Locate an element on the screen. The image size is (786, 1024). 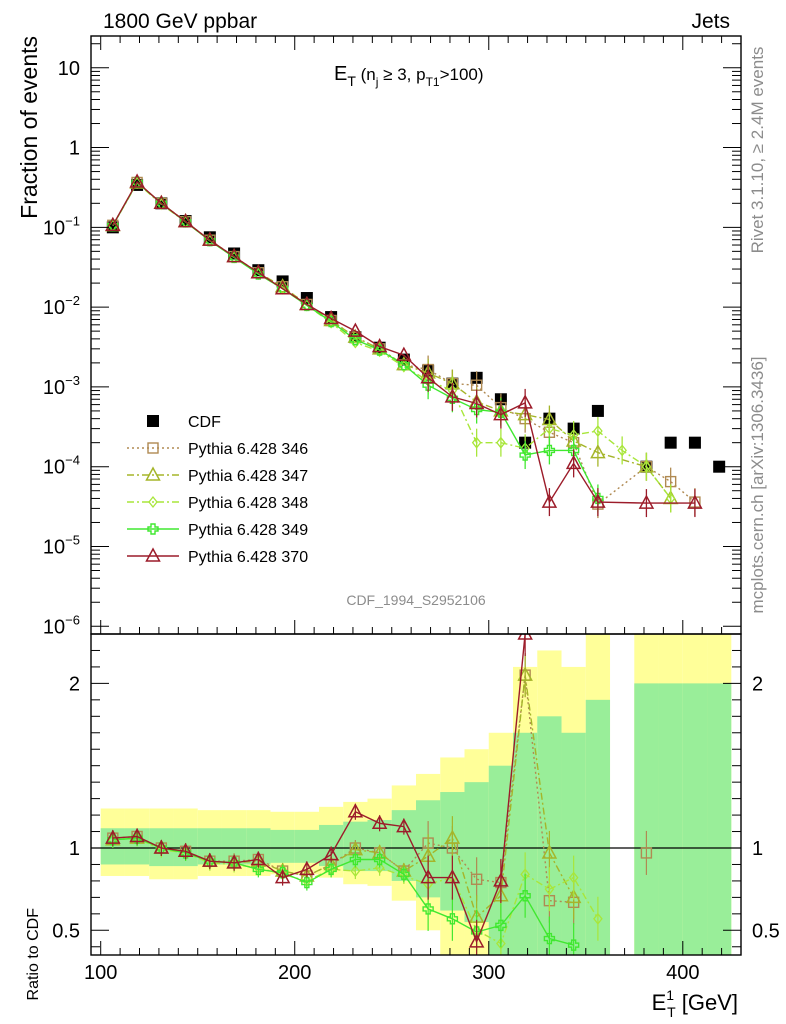
y-axis-title-top: Fraction of events is located at coordinates (29, 127).